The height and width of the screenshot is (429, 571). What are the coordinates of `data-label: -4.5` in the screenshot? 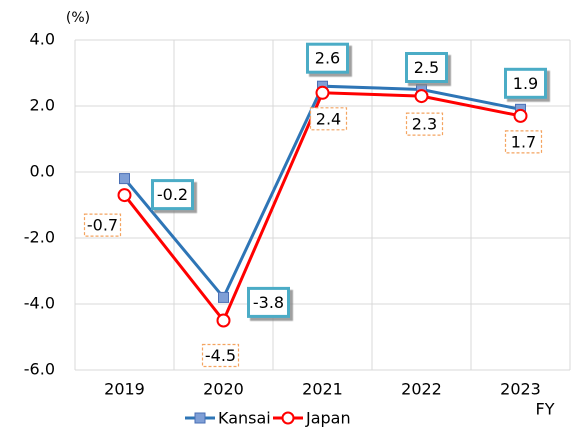 It's located at (220, 355).